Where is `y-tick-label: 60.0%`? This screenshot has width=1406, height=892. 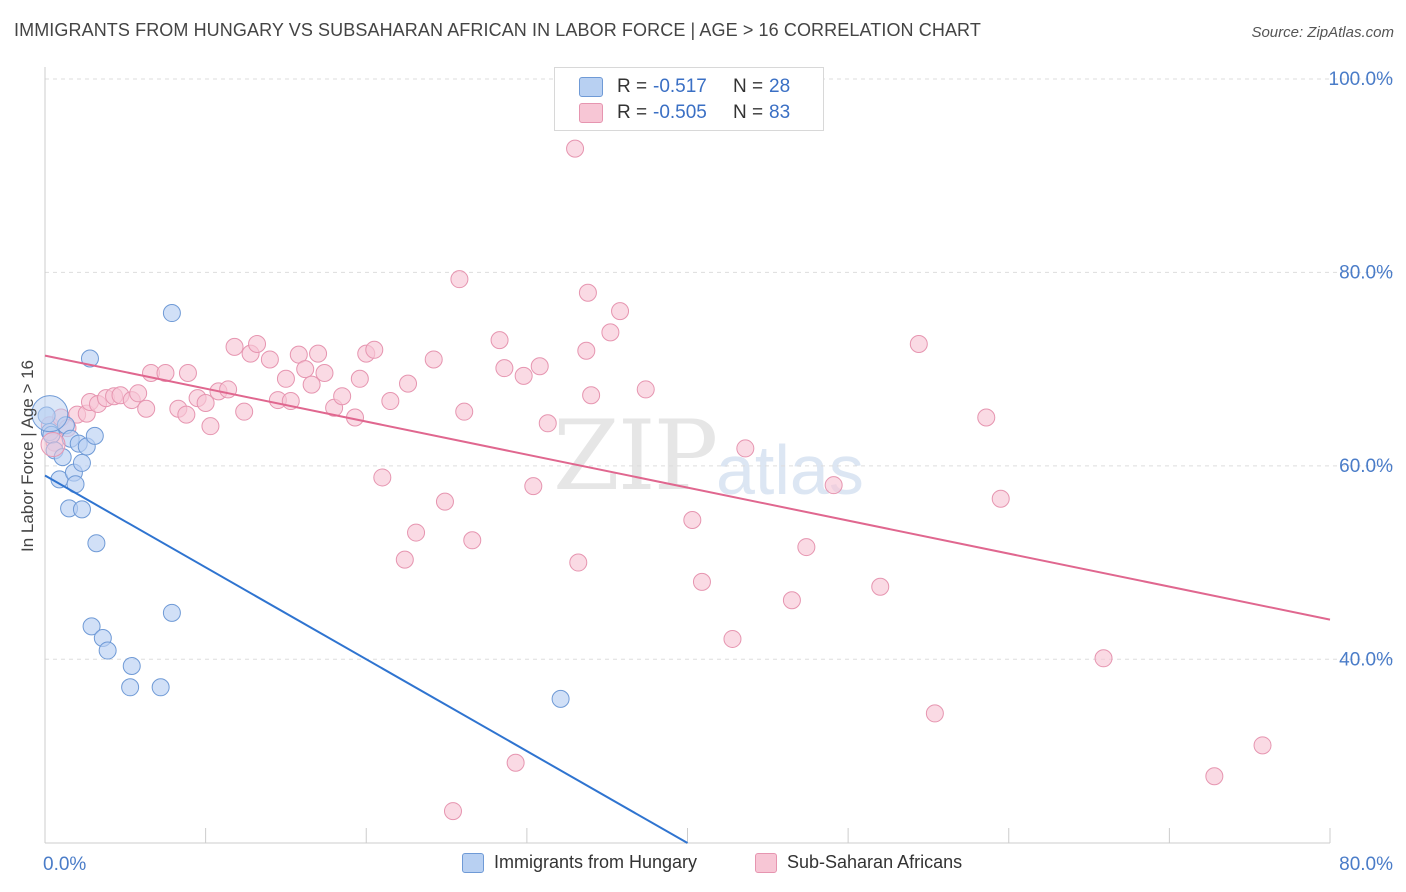 y-tick-label: 60.0% is located at coordinates (1366, 466).